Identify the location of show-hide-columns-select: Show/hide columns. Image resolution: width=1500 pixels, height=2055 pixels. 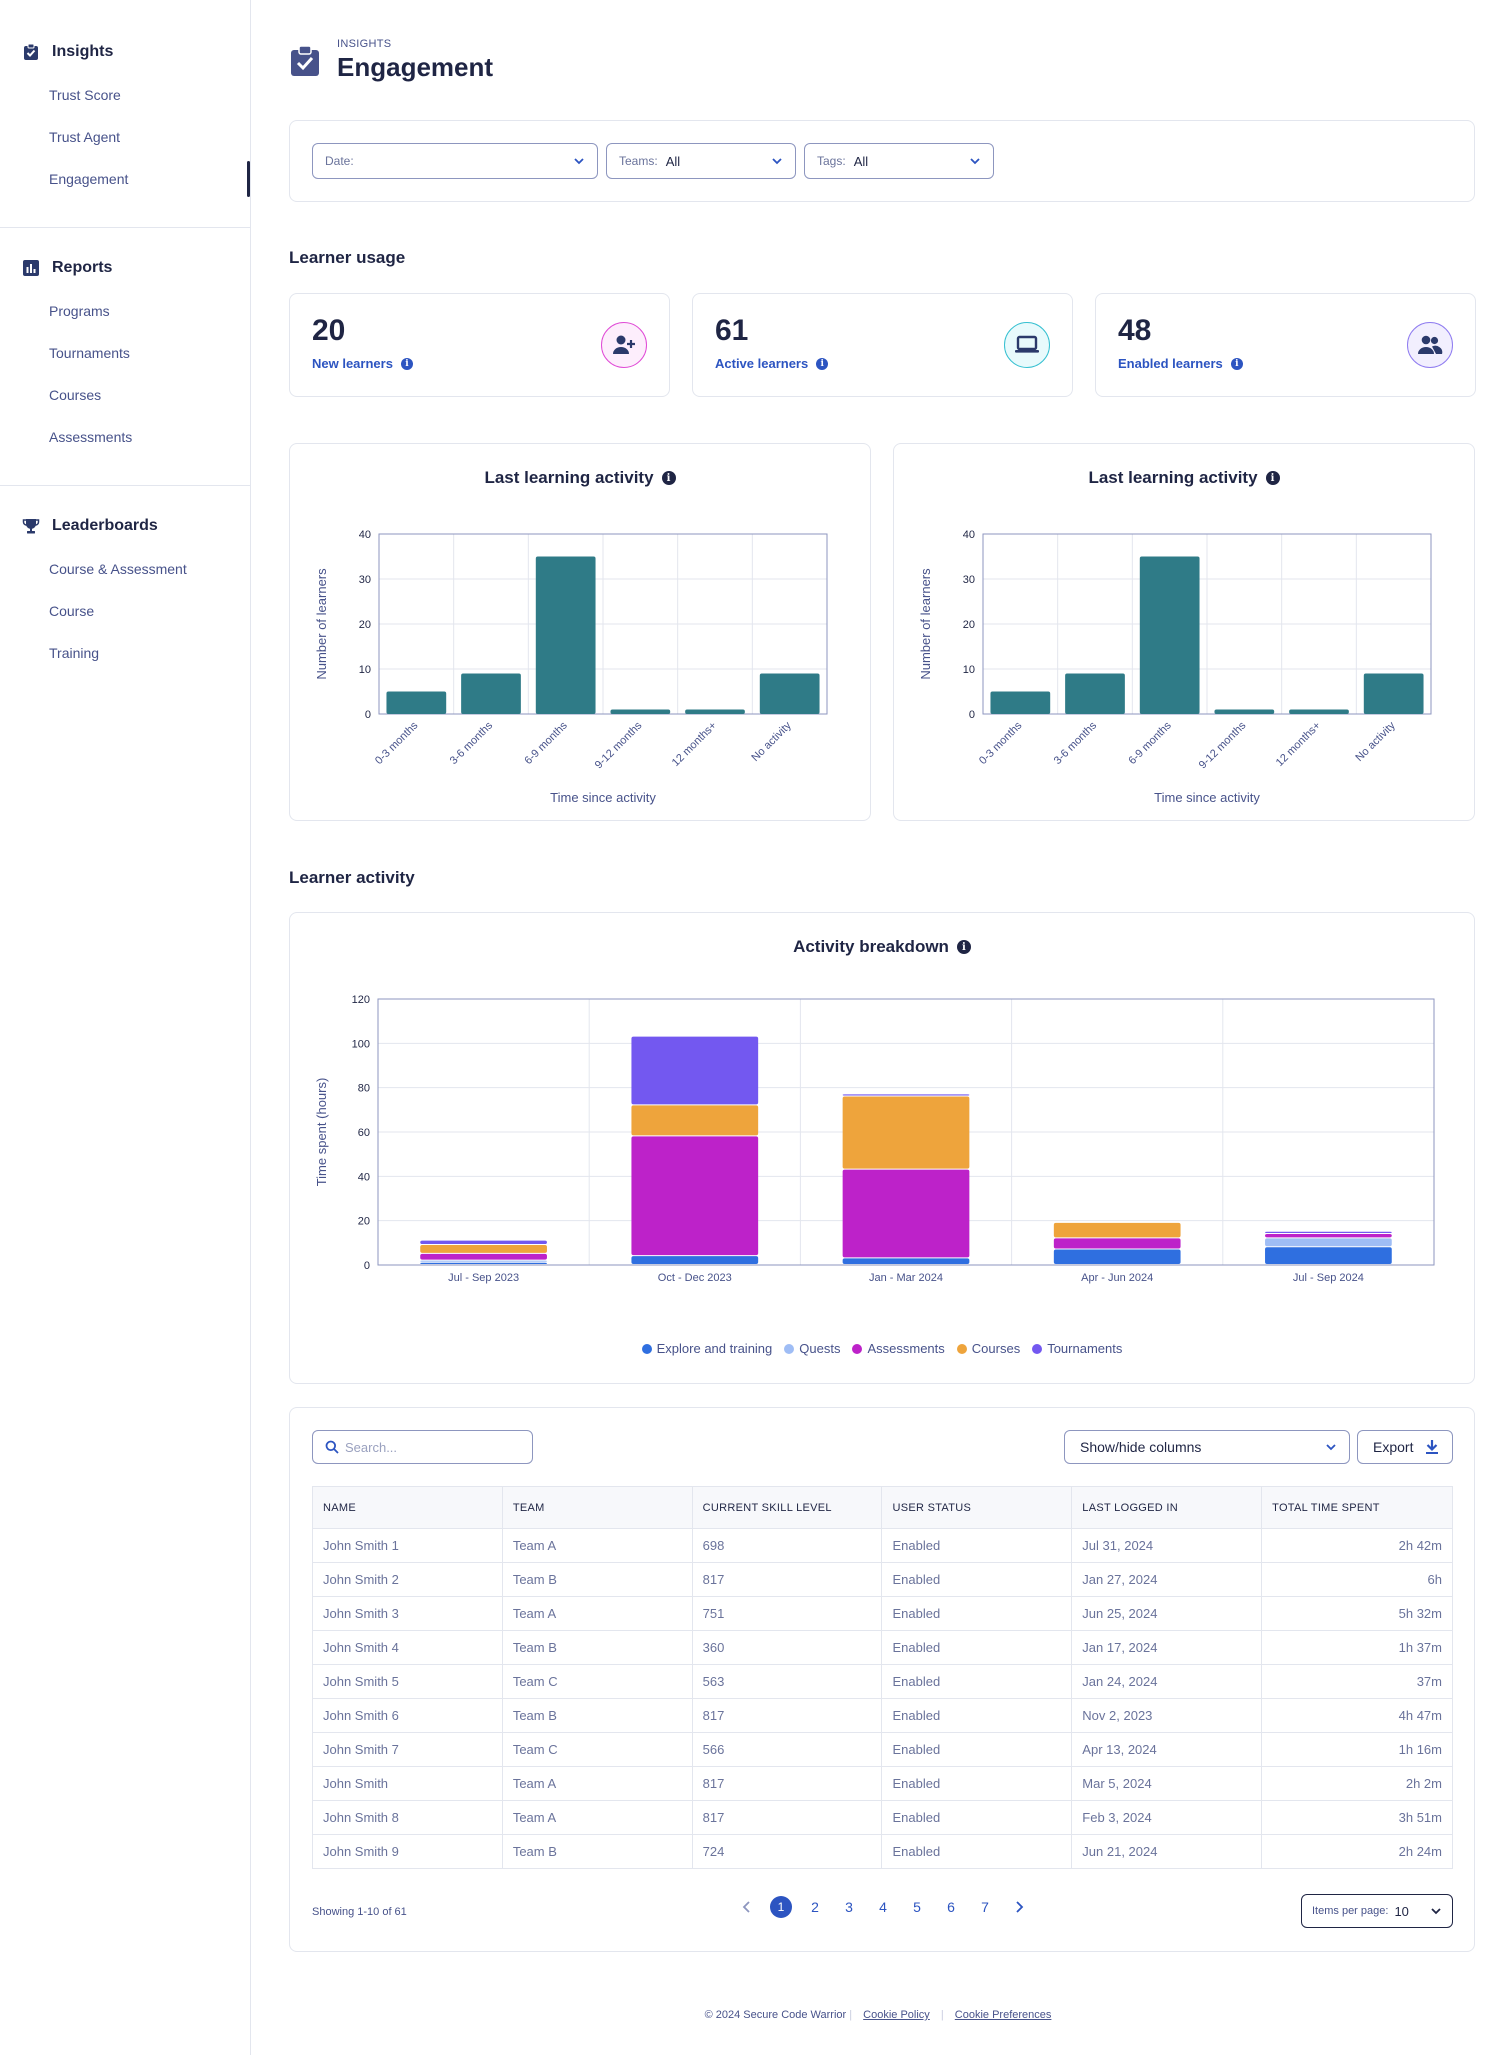
(1207, 1447).